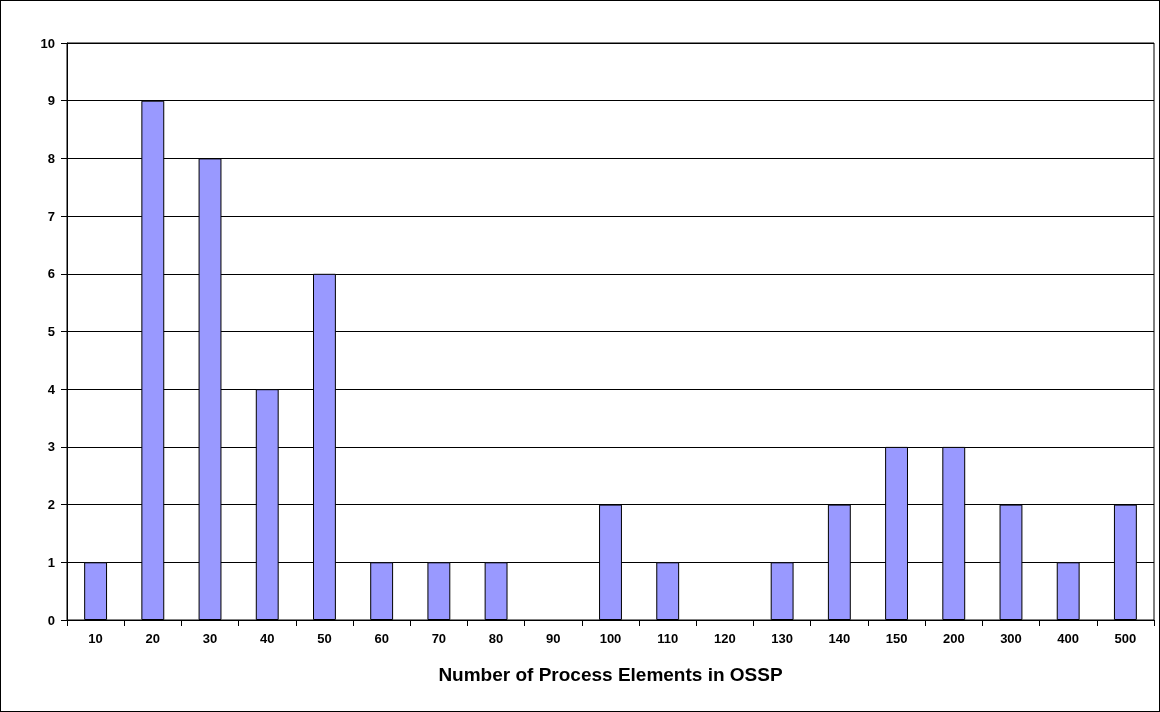 Image resolution: width=1160 pixels, height=712 pixels. What do you see at coordinates (51, 620) in the screenshot?
I see `y-tick-label: 0` at bounding box center [51, 620].